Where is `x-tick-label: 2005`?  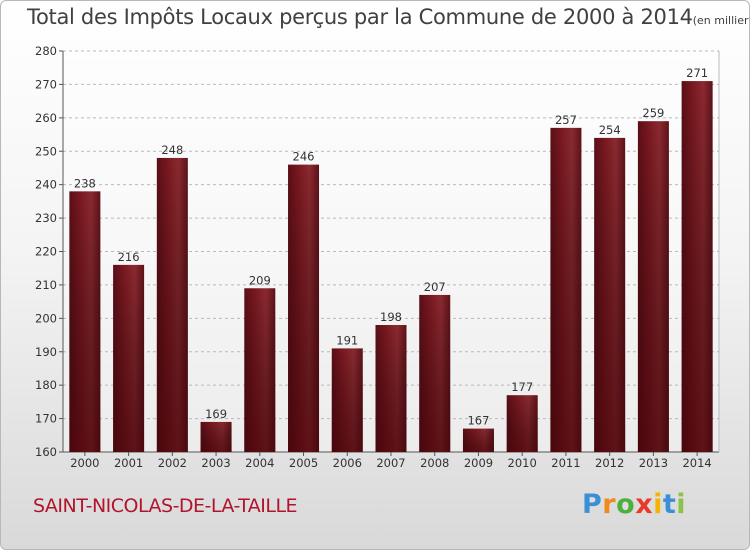
x-tick-label: 2005 is located at coordinates (303, 463).